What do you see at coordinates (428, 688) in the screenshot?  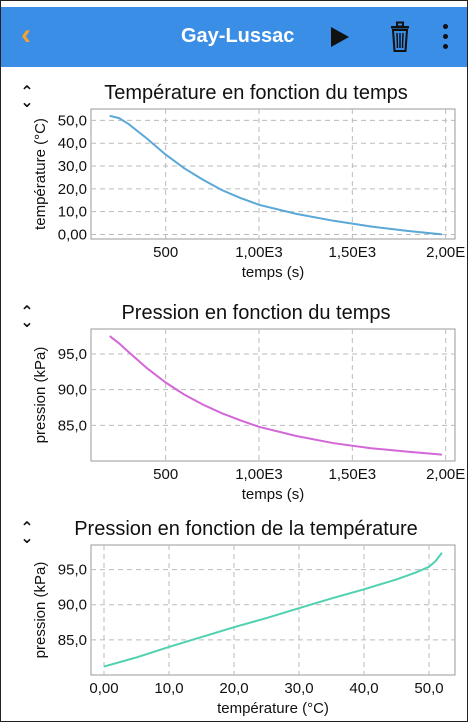 I see `x-tick-label: 50,0` at bounding box center [428, 688].